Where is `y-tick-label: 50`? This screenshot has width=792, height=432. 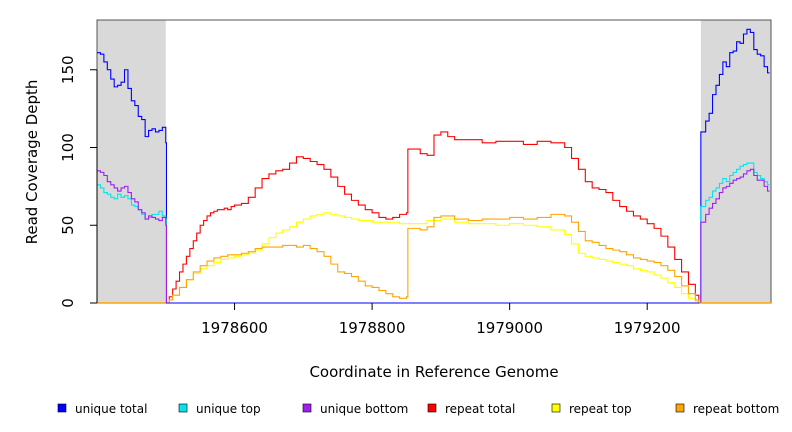 y-tick-label: 50 is located at coordinates (68, 225).